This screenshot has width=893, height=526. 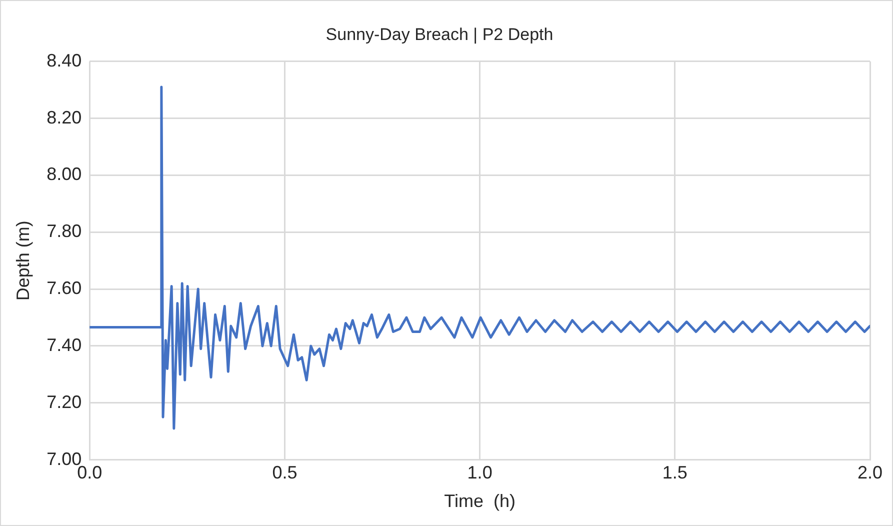 I want to click on x-tick-label: 1.5, so click(x=675, y=472).